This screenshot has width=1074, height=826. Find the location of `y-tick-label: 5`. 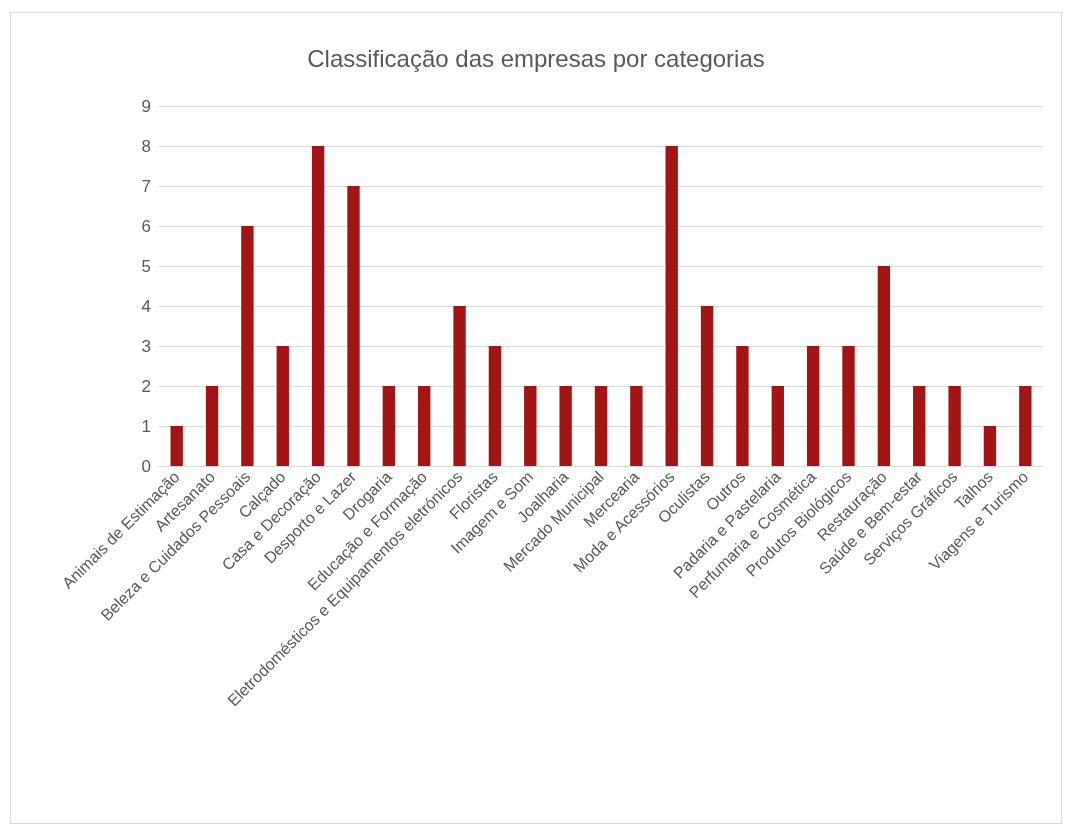

y-tick-label: 5 is located at coordinates (146, 266).